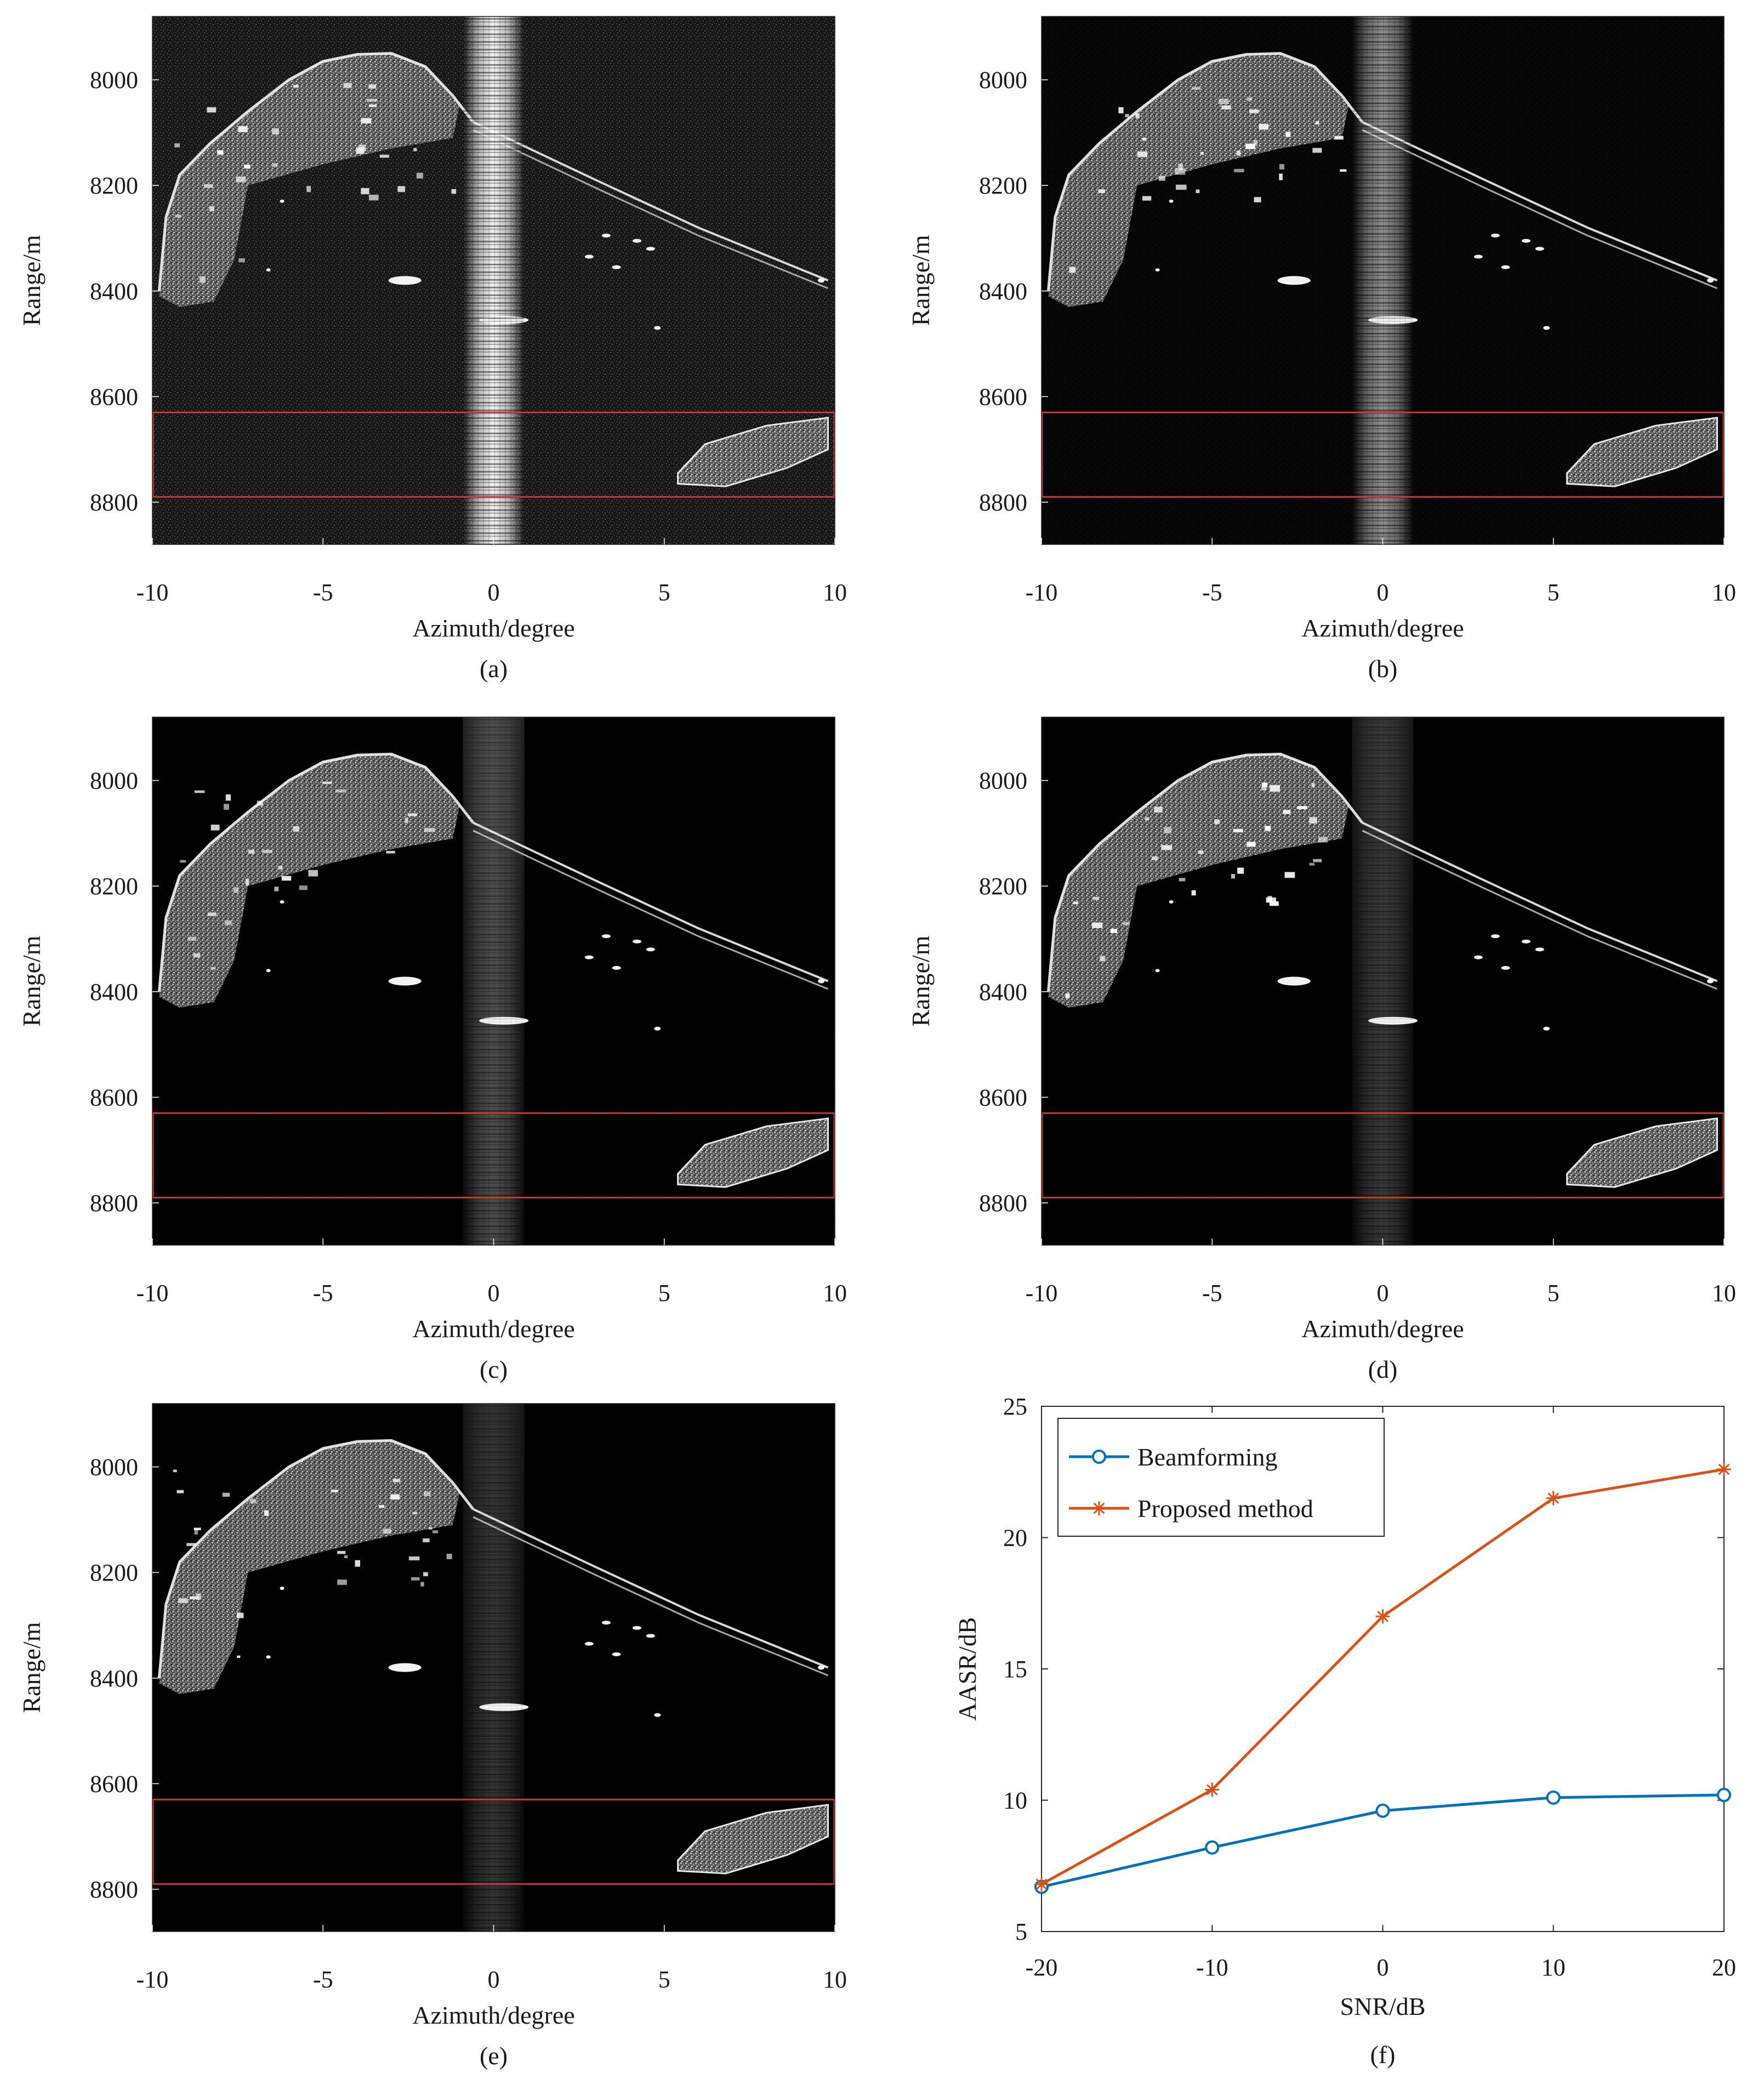  I want to click on panel-caption: (a), so click(494, 669).